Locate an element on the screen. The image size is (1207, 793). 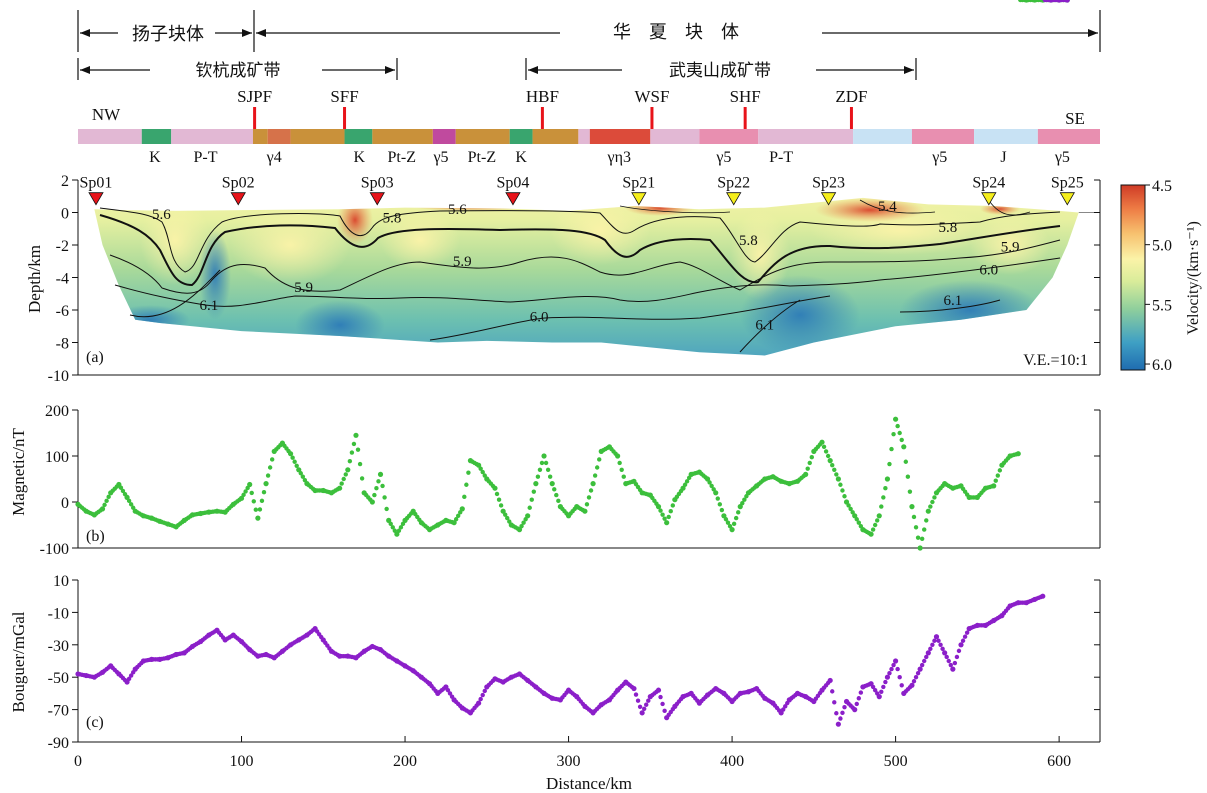
y-tick-label: -10 is located at coordinates (58, 613).